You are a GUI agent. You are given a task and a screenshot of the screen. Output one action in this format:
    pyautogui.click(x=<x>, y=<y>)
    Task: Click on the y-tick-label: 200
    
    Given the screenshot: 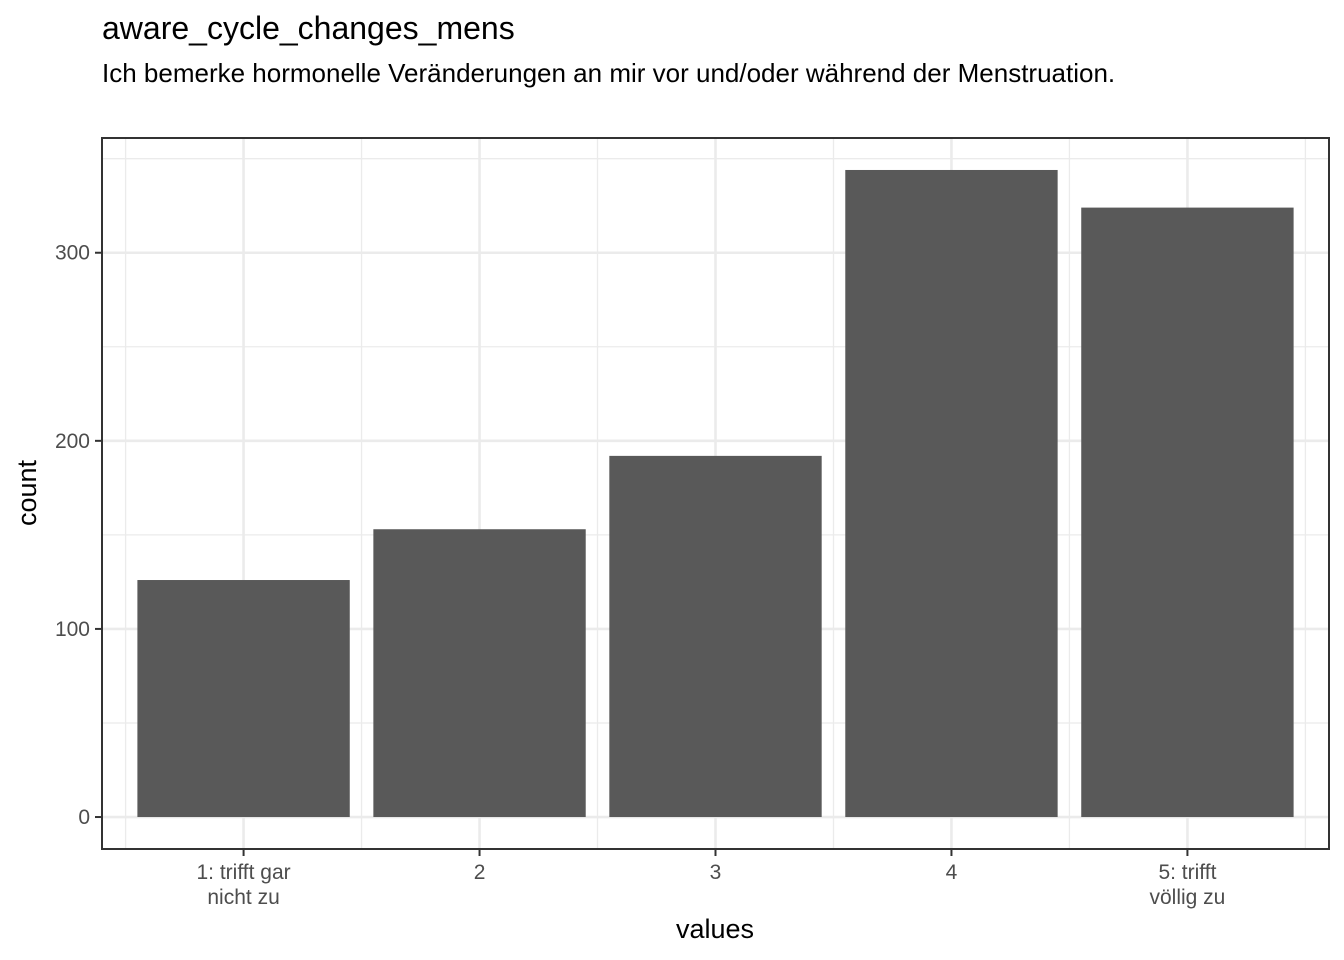 What is the action you would take?
    pyautogui.click(x=72, y=441)
    